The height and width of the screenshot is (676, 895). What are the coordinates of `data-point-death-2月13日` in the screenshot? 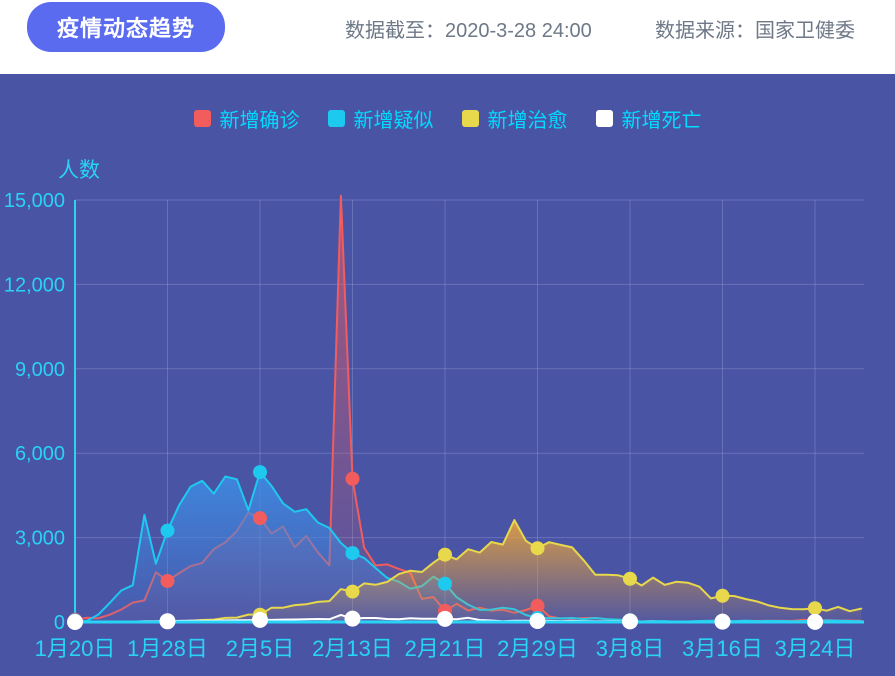 It's located at (352, 618).